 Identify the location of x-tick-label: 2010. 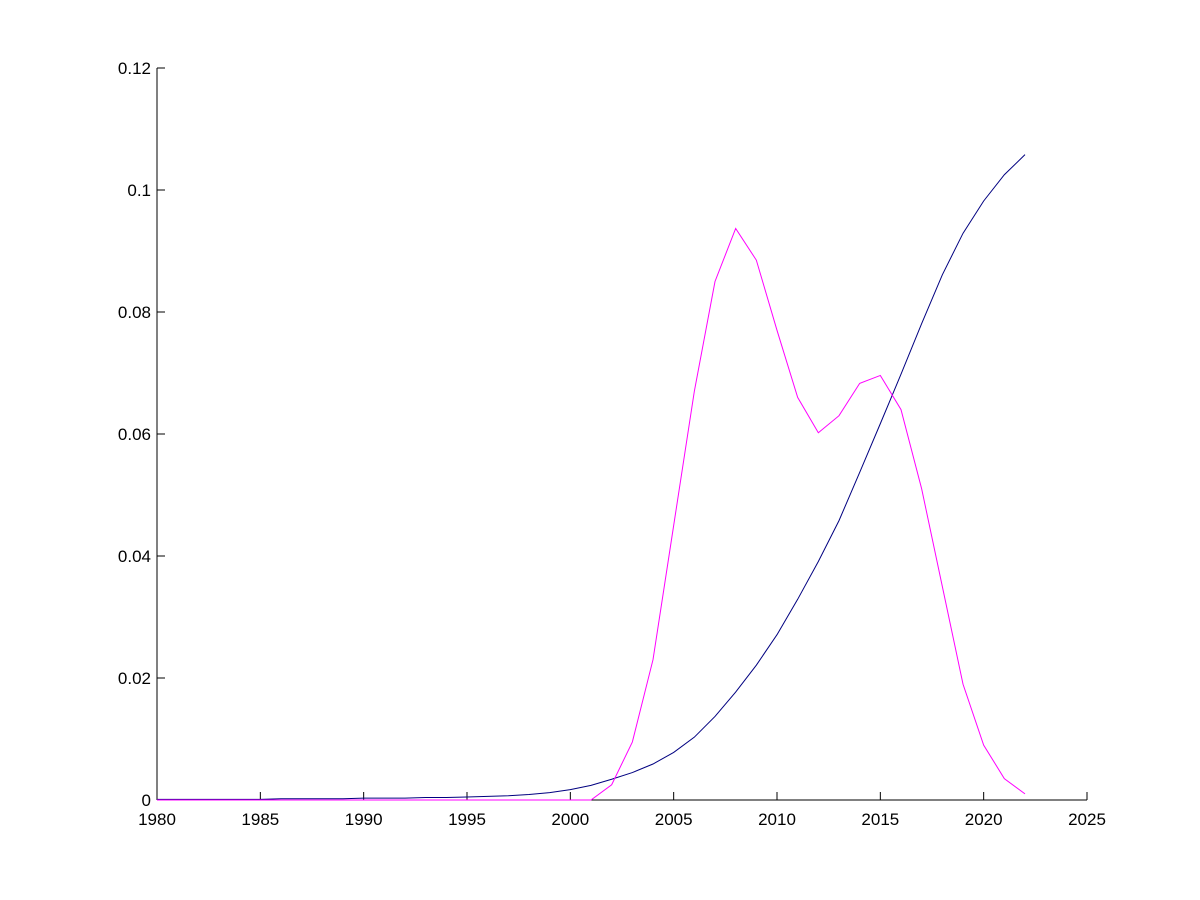
(777, 819).